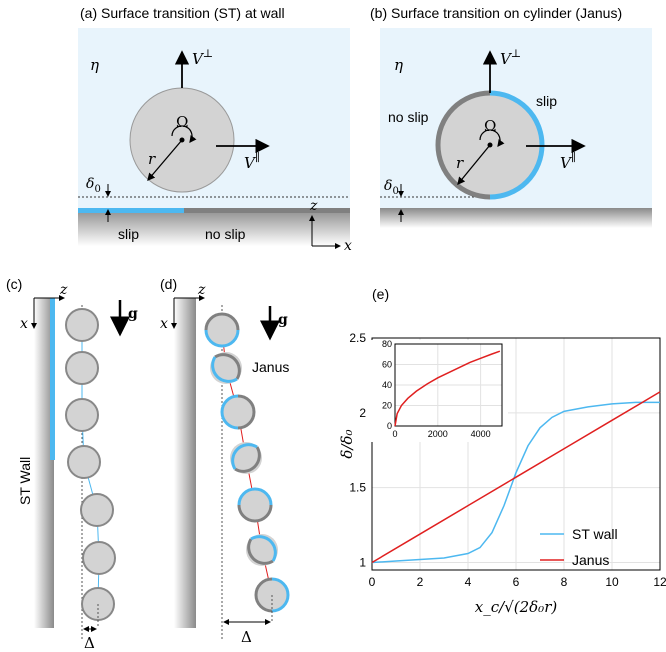 Image resolution: width=666 pixels, height=652 pixels. What do you see at coordinates (516, 582) in the screenshot?
I see `x-tick-label: 6` at bounding box center [516, 582].